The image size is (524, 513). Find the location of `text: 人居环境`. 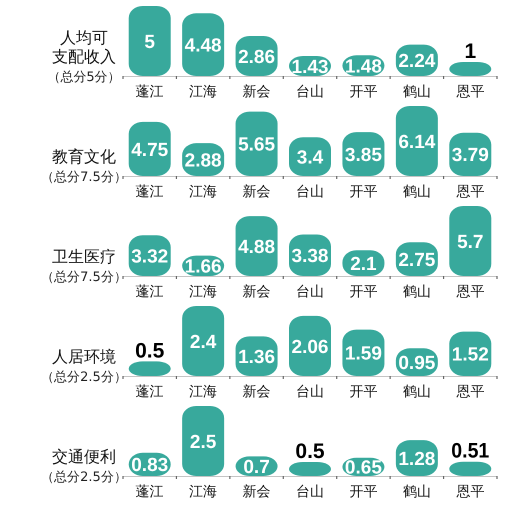

text: 人居环境 is located at coordinates (84, 356).